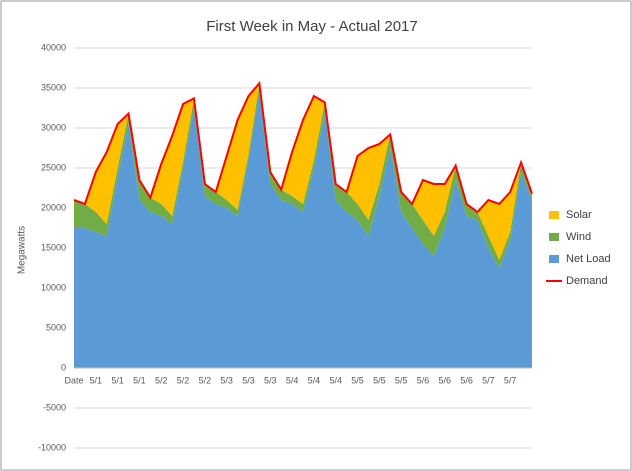 The height and width of the screenshot is (471, 632). Describe the element at coordinates (22, 250) in the screenshot. I see `y-axis-title: Megawatts` at that location.